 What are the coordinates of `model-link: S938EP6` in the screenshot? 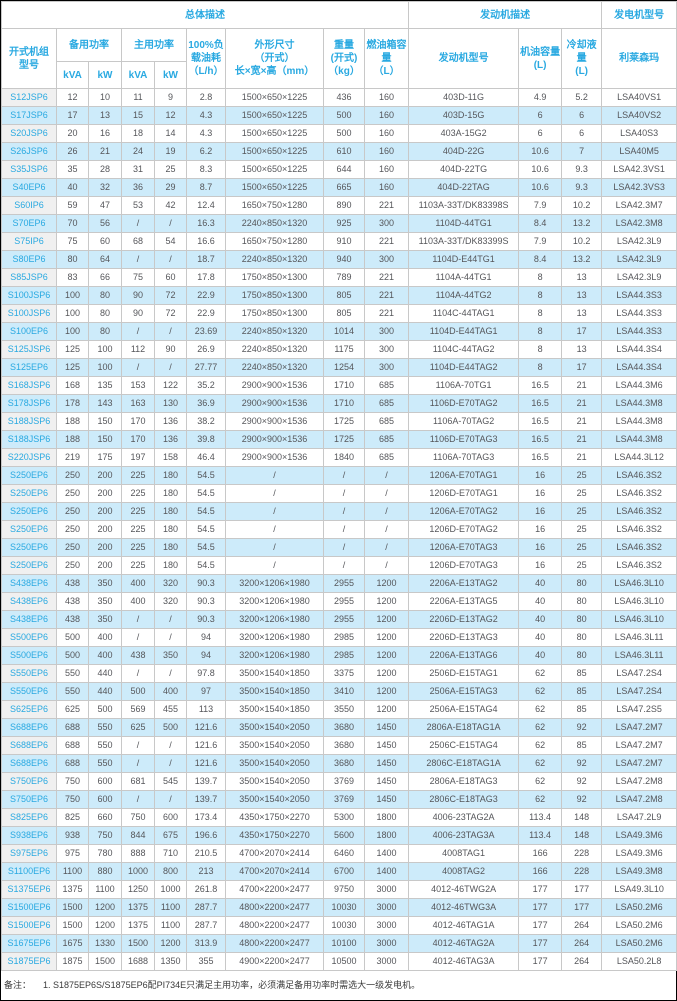 It's located at (29, 835).